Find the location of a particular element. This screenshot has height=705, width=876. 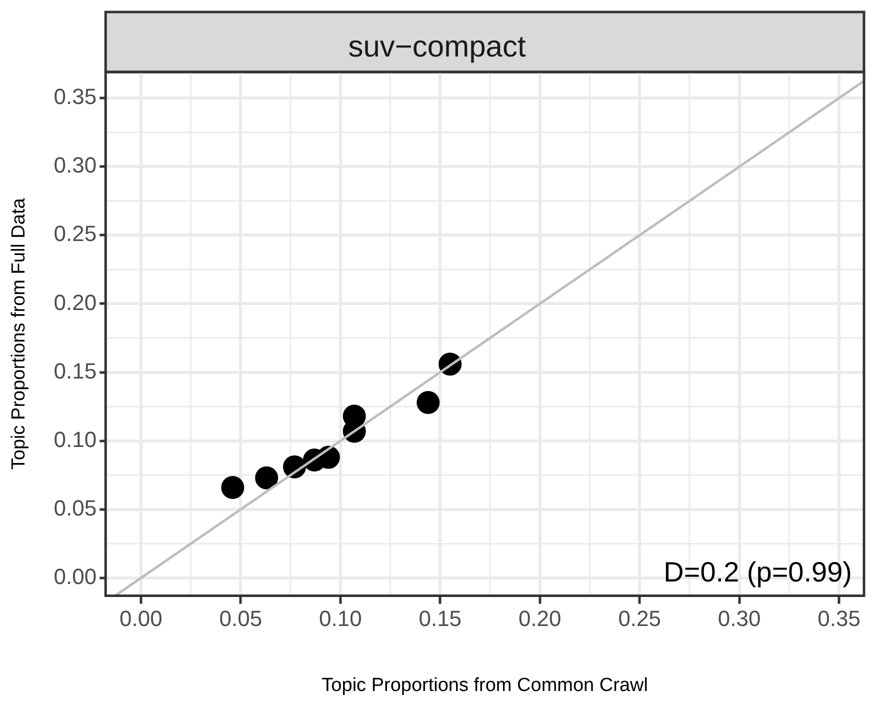

y-axis-title: Topic Proportions from Full Data is located at coordinates (19, 334).